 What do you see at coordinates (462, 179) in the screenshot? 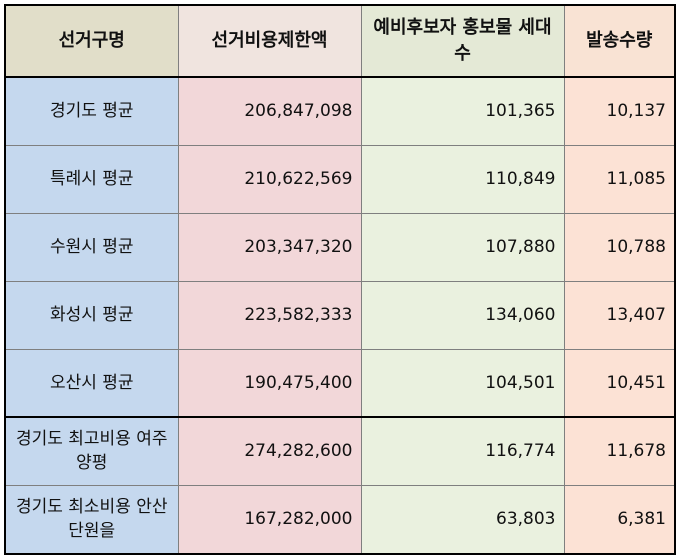
I see `households: 110,849` at bounding box center [462, 179].